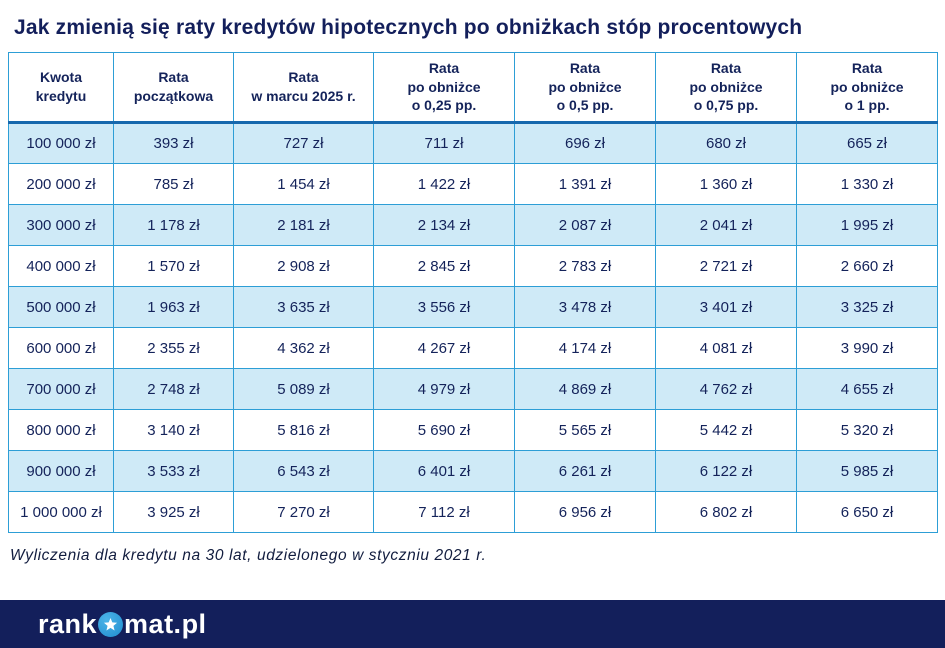 The height and width of the screenshot is (648, 945). Describe the element at coordinates (61, 430) in the screenshot. I see `loan-amount-cell: 800 000 zł` at that location.